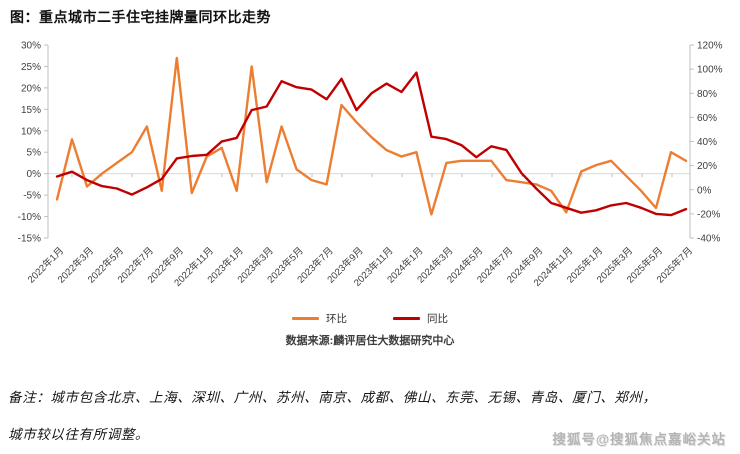 This screenshot has height=454, width=740. What do you see at coordinates (336, 319) in the screenshot?
I see `legend-label-huanbi: 环比` at bounding box center [336, 319].